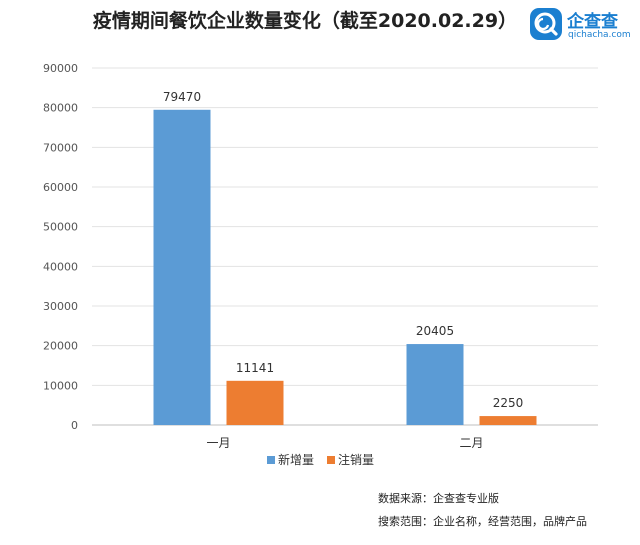  I want to click on x-tick-label: 二月, so click(471, 443).